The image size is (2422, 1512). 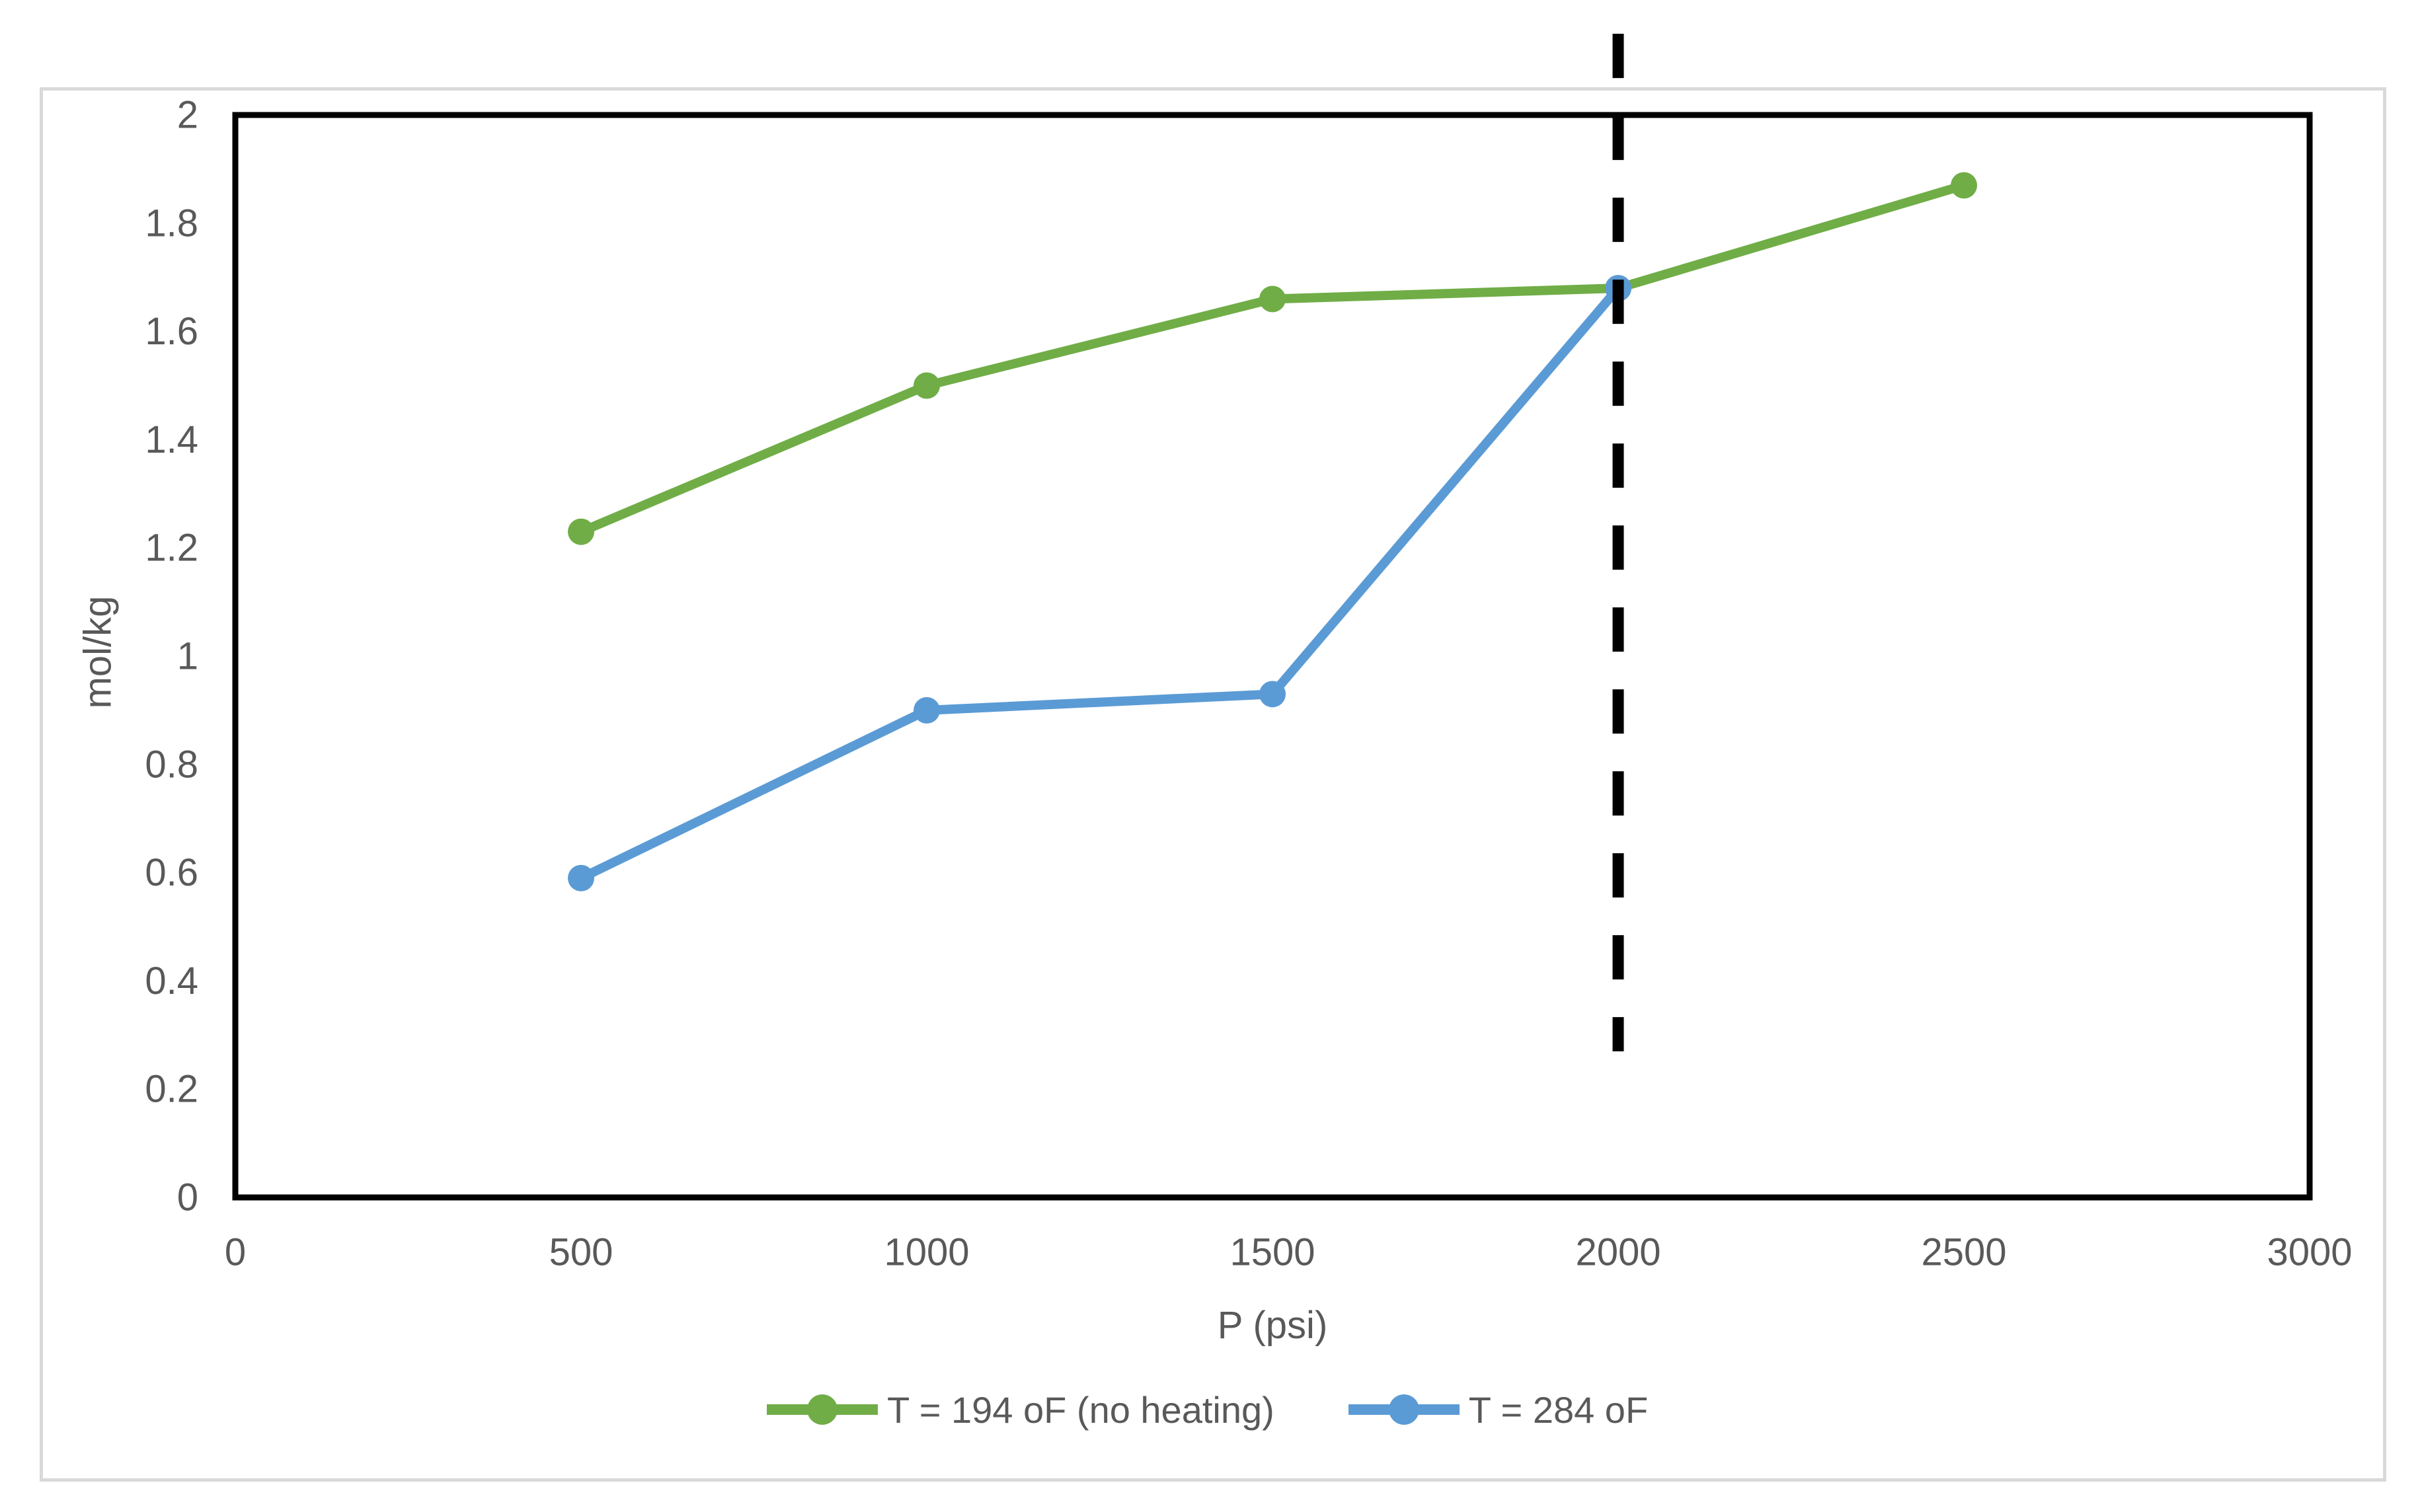 I want to click on y-tick-label: 1.8, so click(x=171, y=223).